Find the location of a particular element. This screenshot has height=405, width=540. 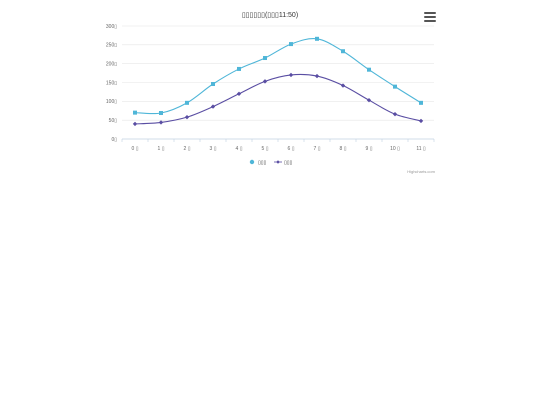

y-tick-label: 50▯ is located at coordinates (113, 121).